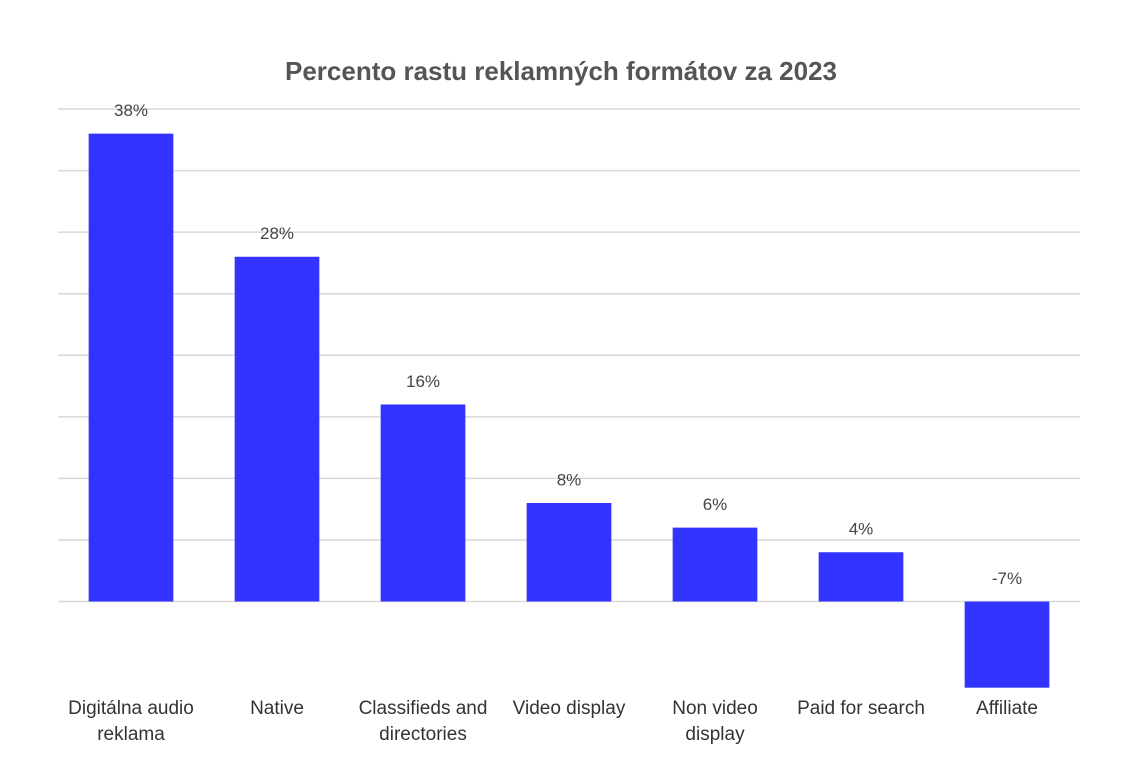 The width and height of the screenshot is (1122, 774). What do you see at coordinates (277, 233) in the screenshot?
I see `value-label: 28%` at bounding box center [277, 233].